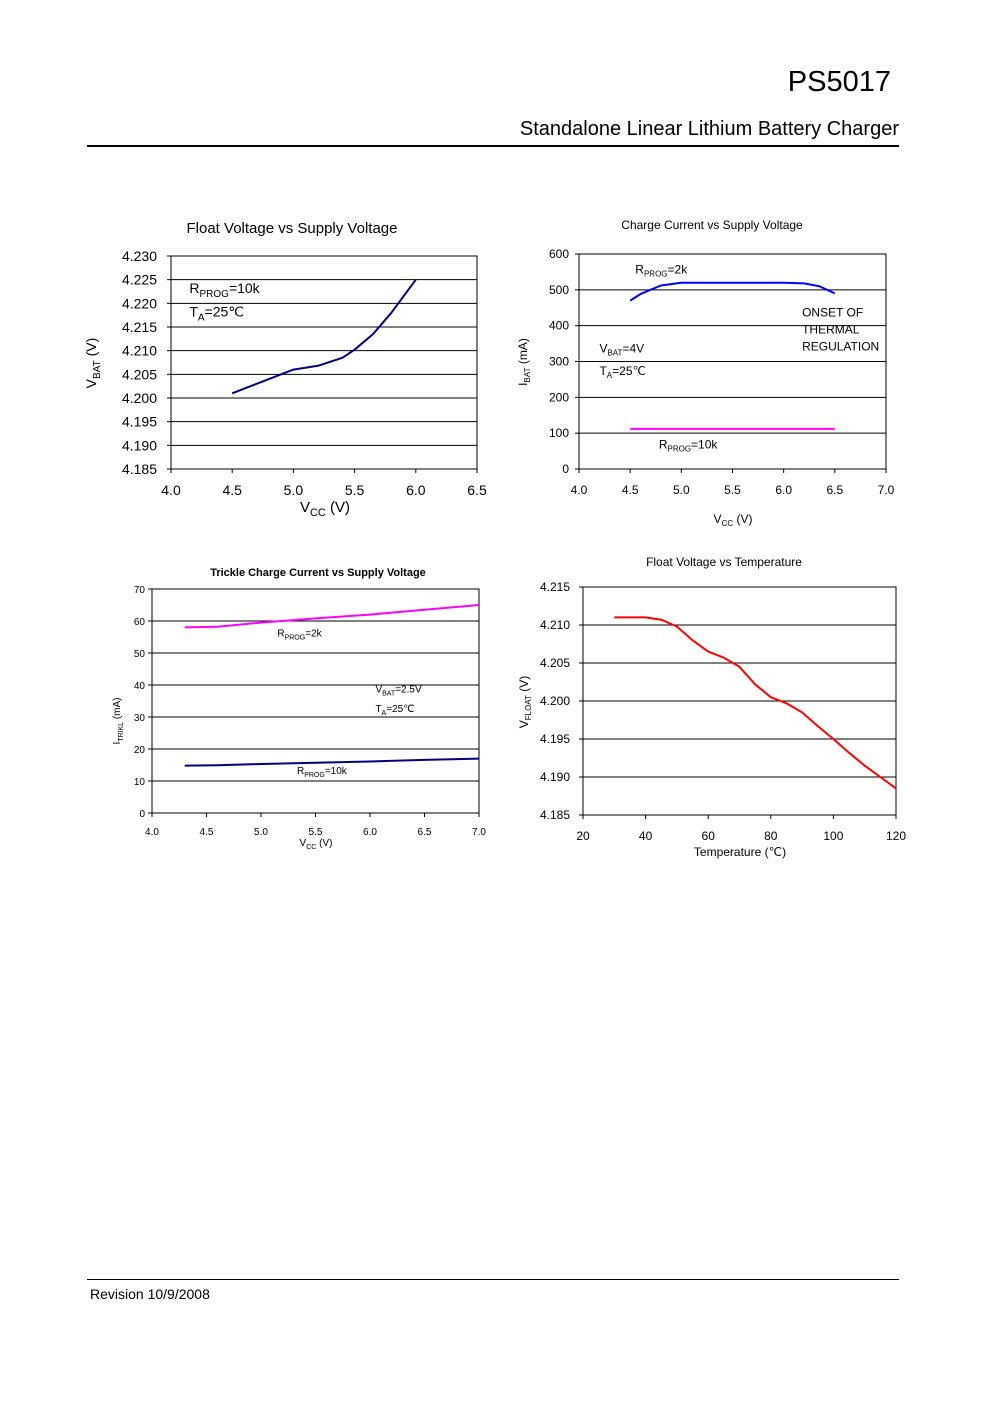  Describe the element at coordinates (559, 326) in the screenshot. I see `y-tick-label: 400` at that location.